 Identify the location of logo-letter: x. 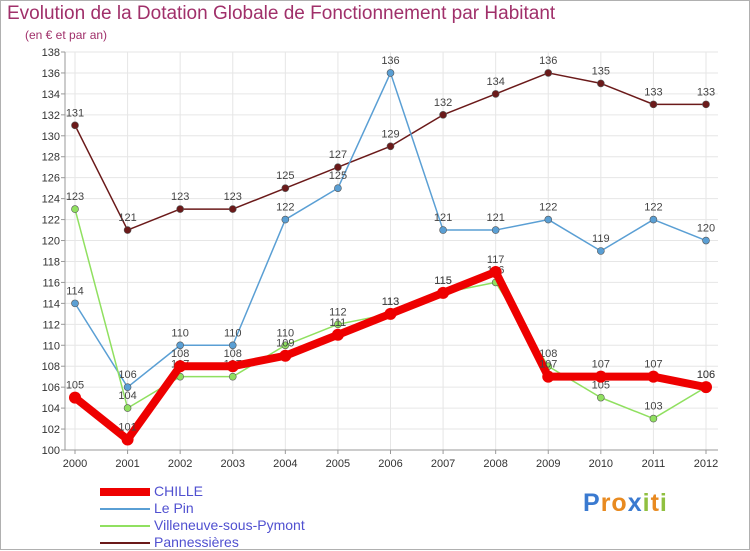
(635, 503).